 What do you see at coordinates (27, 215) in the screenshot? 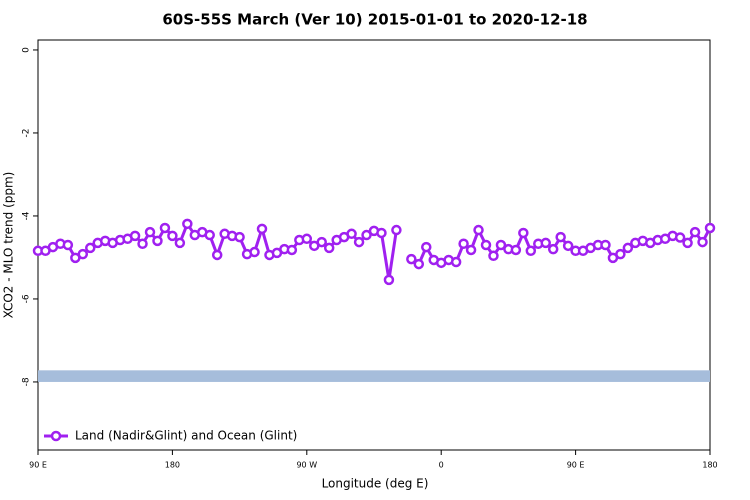
I see `y-tick-label: -4` at bounding box center [27, 215].